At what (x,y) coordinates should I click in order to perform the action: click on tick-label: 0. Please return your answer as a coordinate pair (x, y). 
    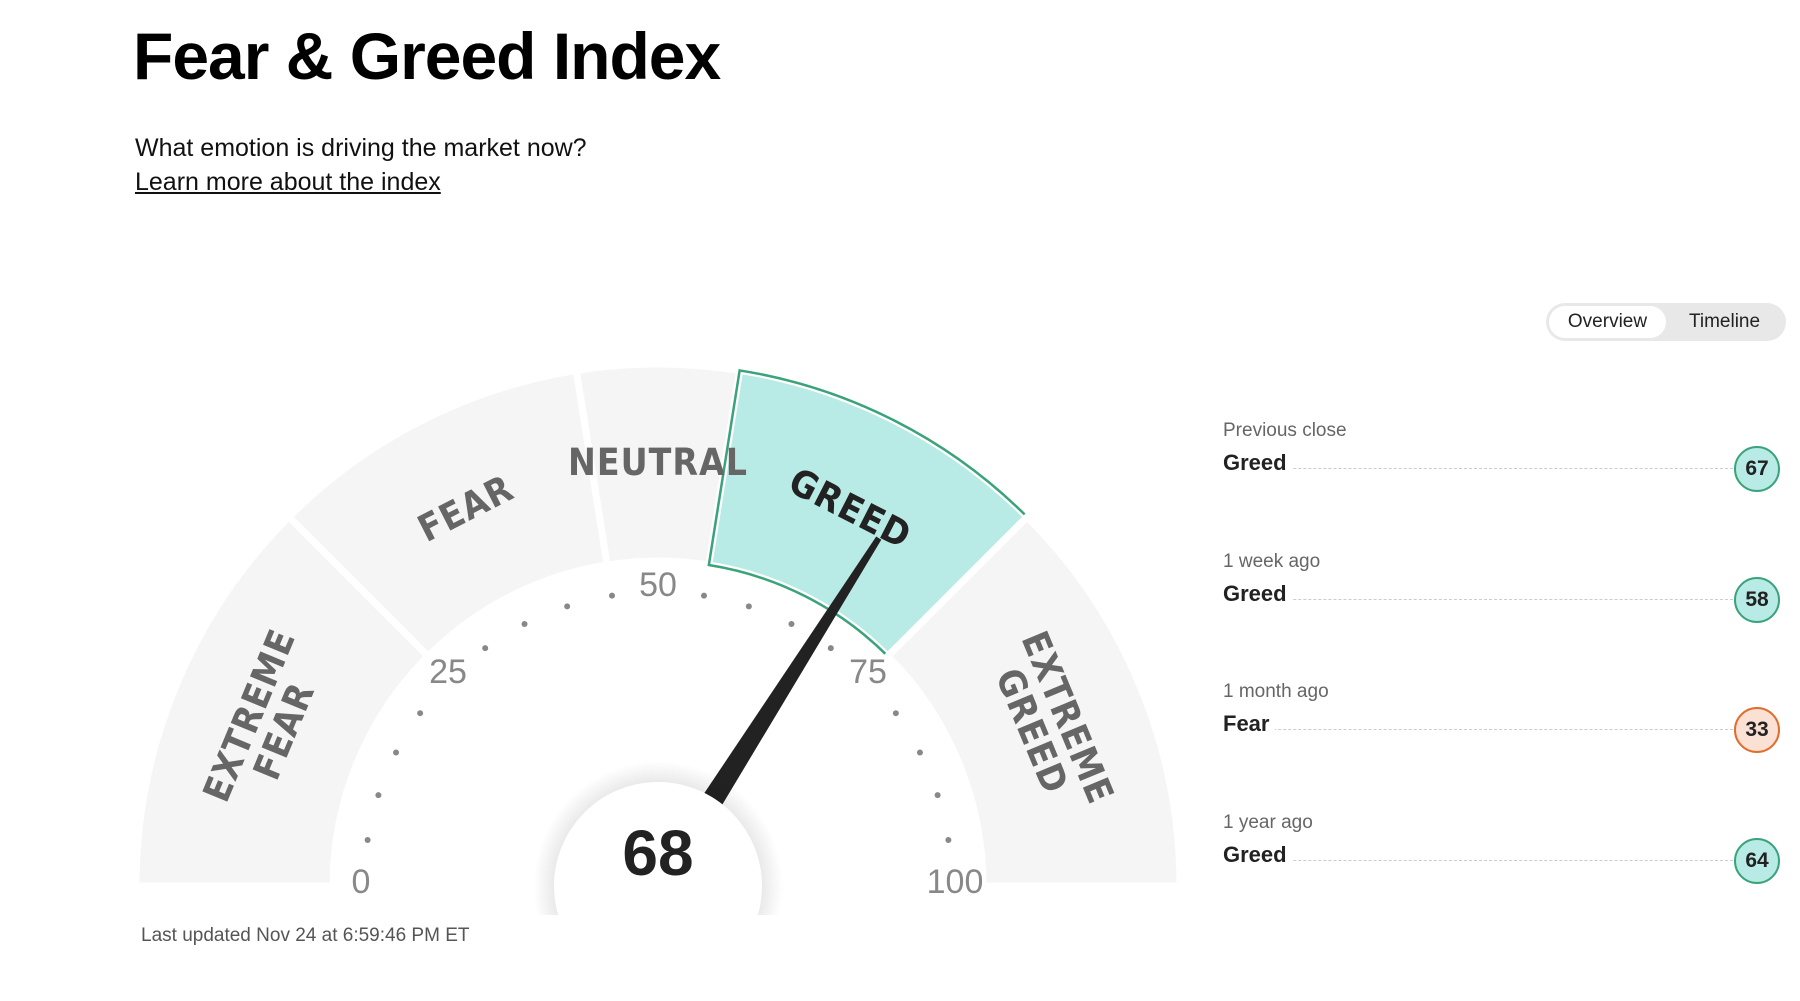
    Looking at the image, I should click on (361, 882).